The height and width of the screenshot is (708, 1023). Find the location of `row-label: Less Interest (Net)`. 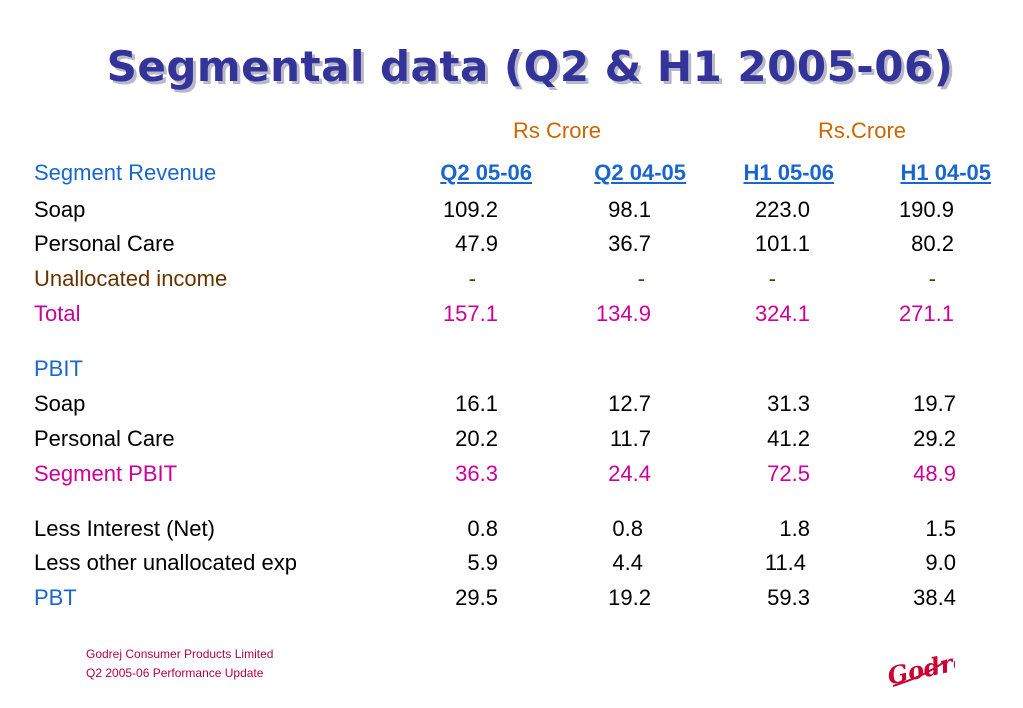

row-label: Less Interest (Net) is located at coordinates (124, 528).